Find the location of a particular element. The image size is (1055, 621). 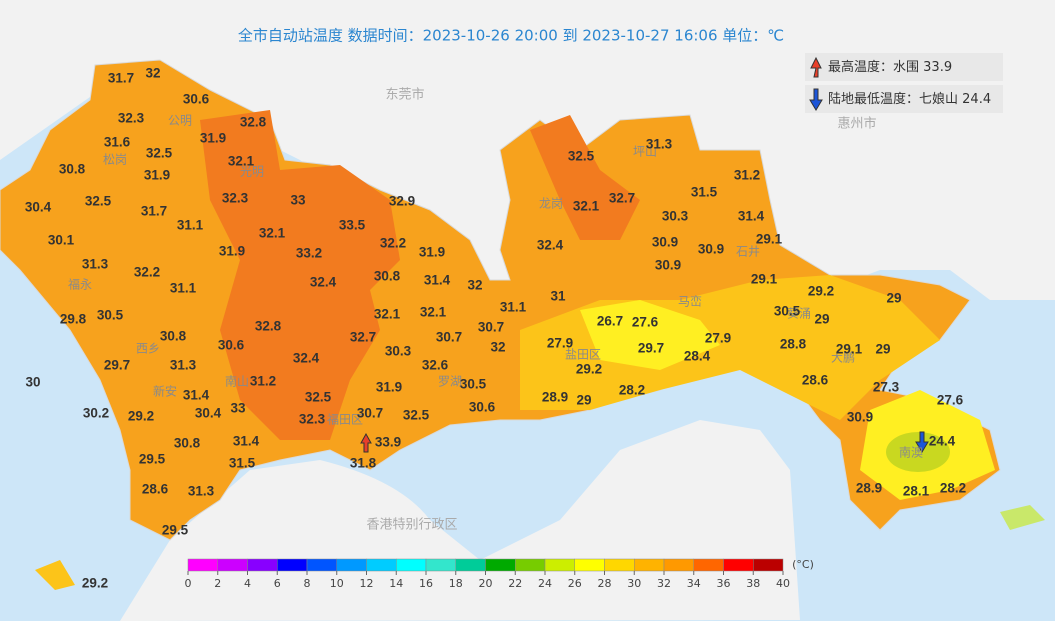

station-temp: 30.6 is located at coordinates (196, 99).